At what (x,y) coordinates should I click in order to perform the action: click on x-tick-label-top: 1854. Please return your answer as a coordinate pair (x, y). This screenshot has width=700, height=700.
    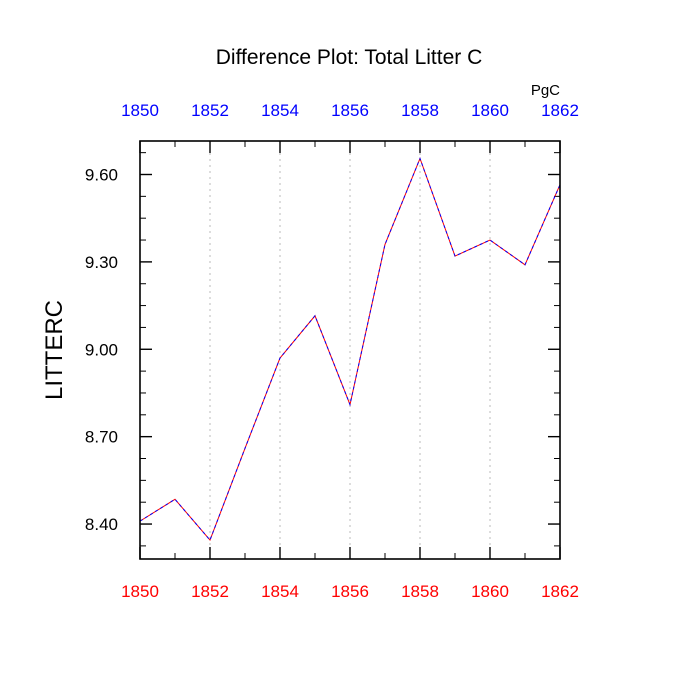
    Looking at the image, I should click on (280, 110).